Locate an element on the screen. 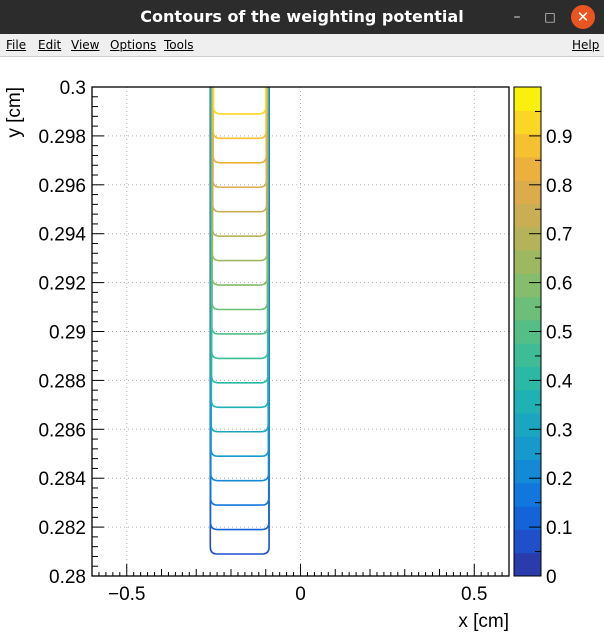 The height and width of the screenshot is (635, 604). minimize-button: – is located at coordinates (517, 17).